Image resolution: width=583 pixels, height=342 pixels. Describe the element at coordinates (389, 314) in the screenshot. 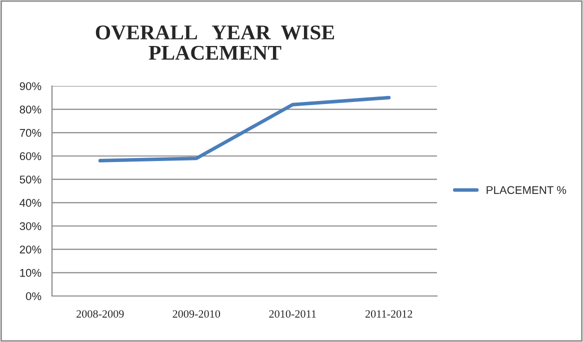

I see `x-tick-label: 2011-2012` at that location.